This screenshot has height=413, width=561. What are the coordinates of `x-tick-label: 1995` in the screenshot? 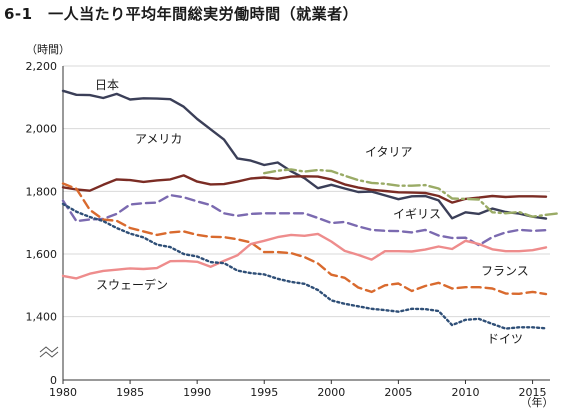 It's located at (264, 392).